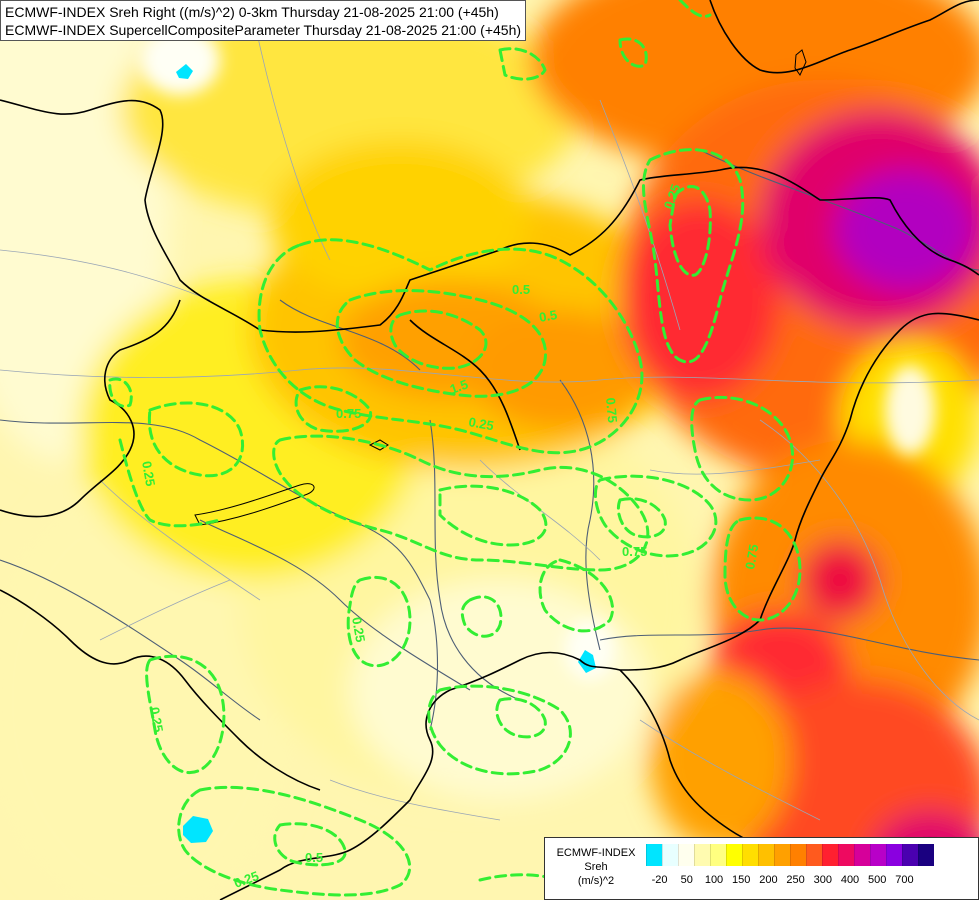  What do you see at coordinates (596, 853) in the screenshot?
I see `legend-title-line: ECMWF-INDEX` at bounding box center [596, 853].